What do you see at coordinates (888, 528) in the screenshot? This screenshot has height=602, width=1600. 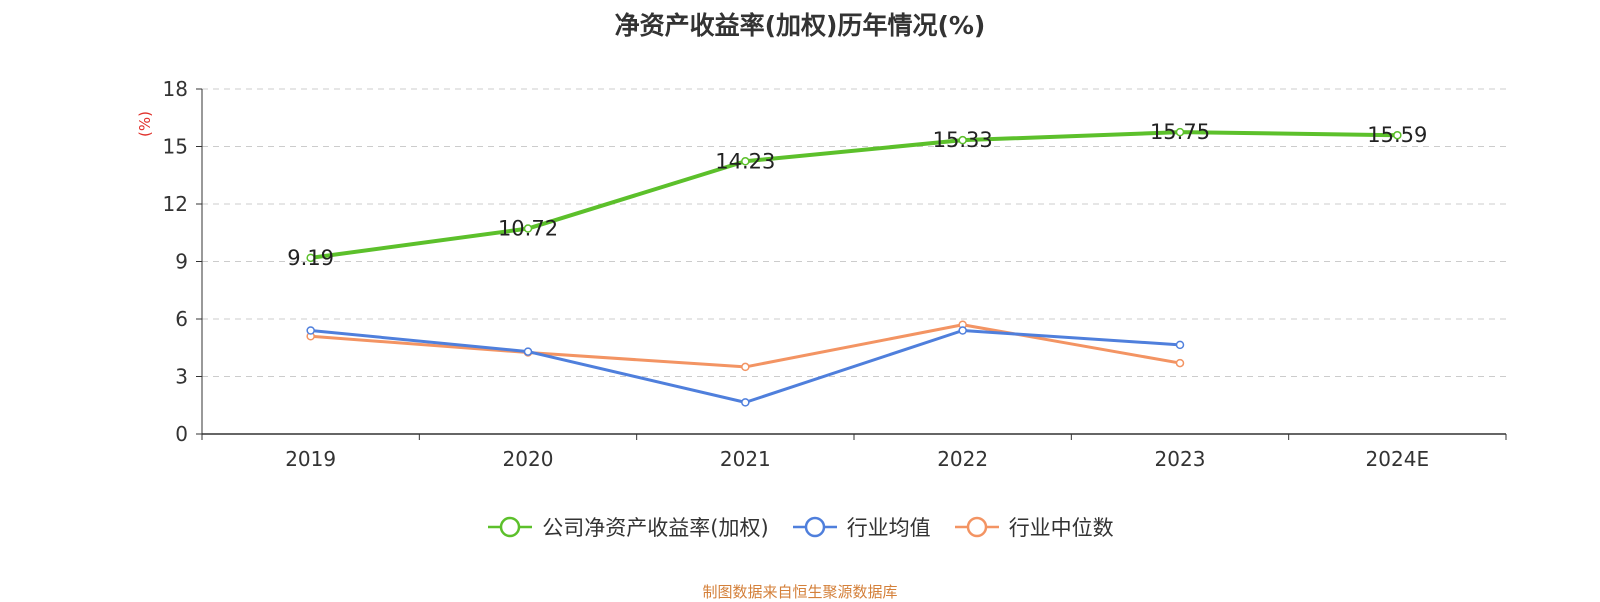 I see `legend-label-1: 行业均值` at bounding box center [888, 528].